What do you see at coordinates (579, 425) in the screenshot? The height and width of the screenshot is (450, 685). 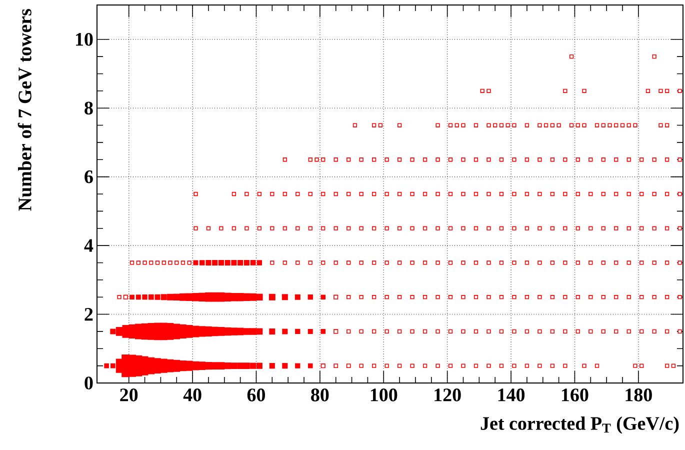 I see `x-axis-title: Jet corrected P$_{T}$ (GeV/c)` at bounding box center [579, 425].